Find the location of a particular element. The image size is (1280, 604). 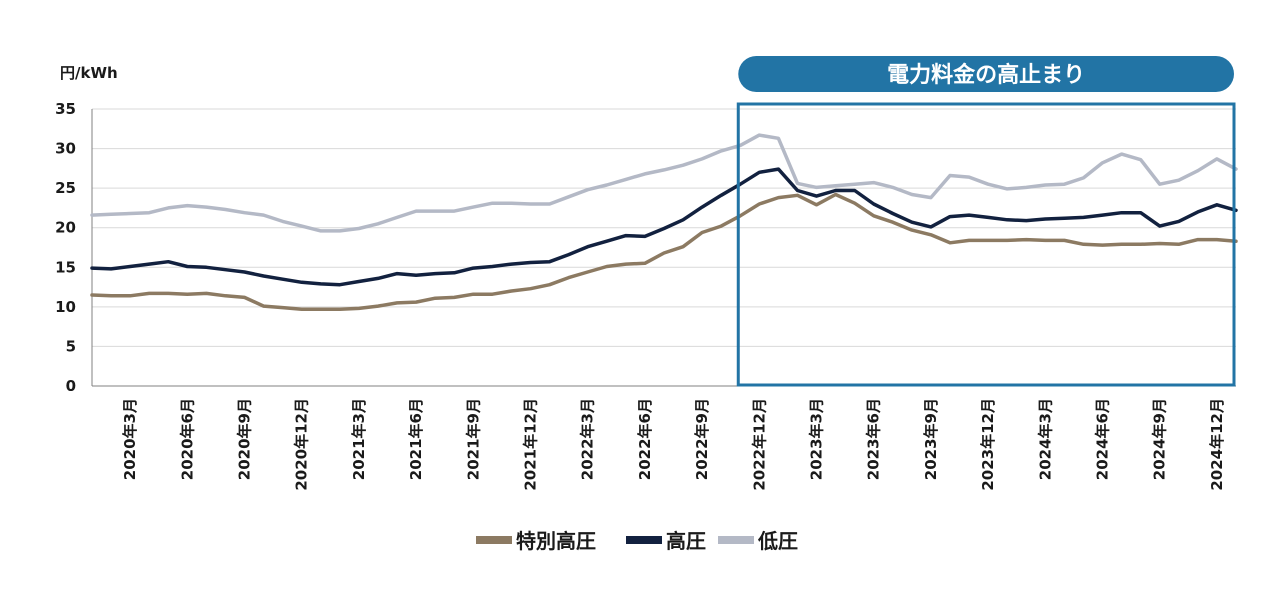

x-tick-label: 2023年12月 is located at coordinates (988, 444).